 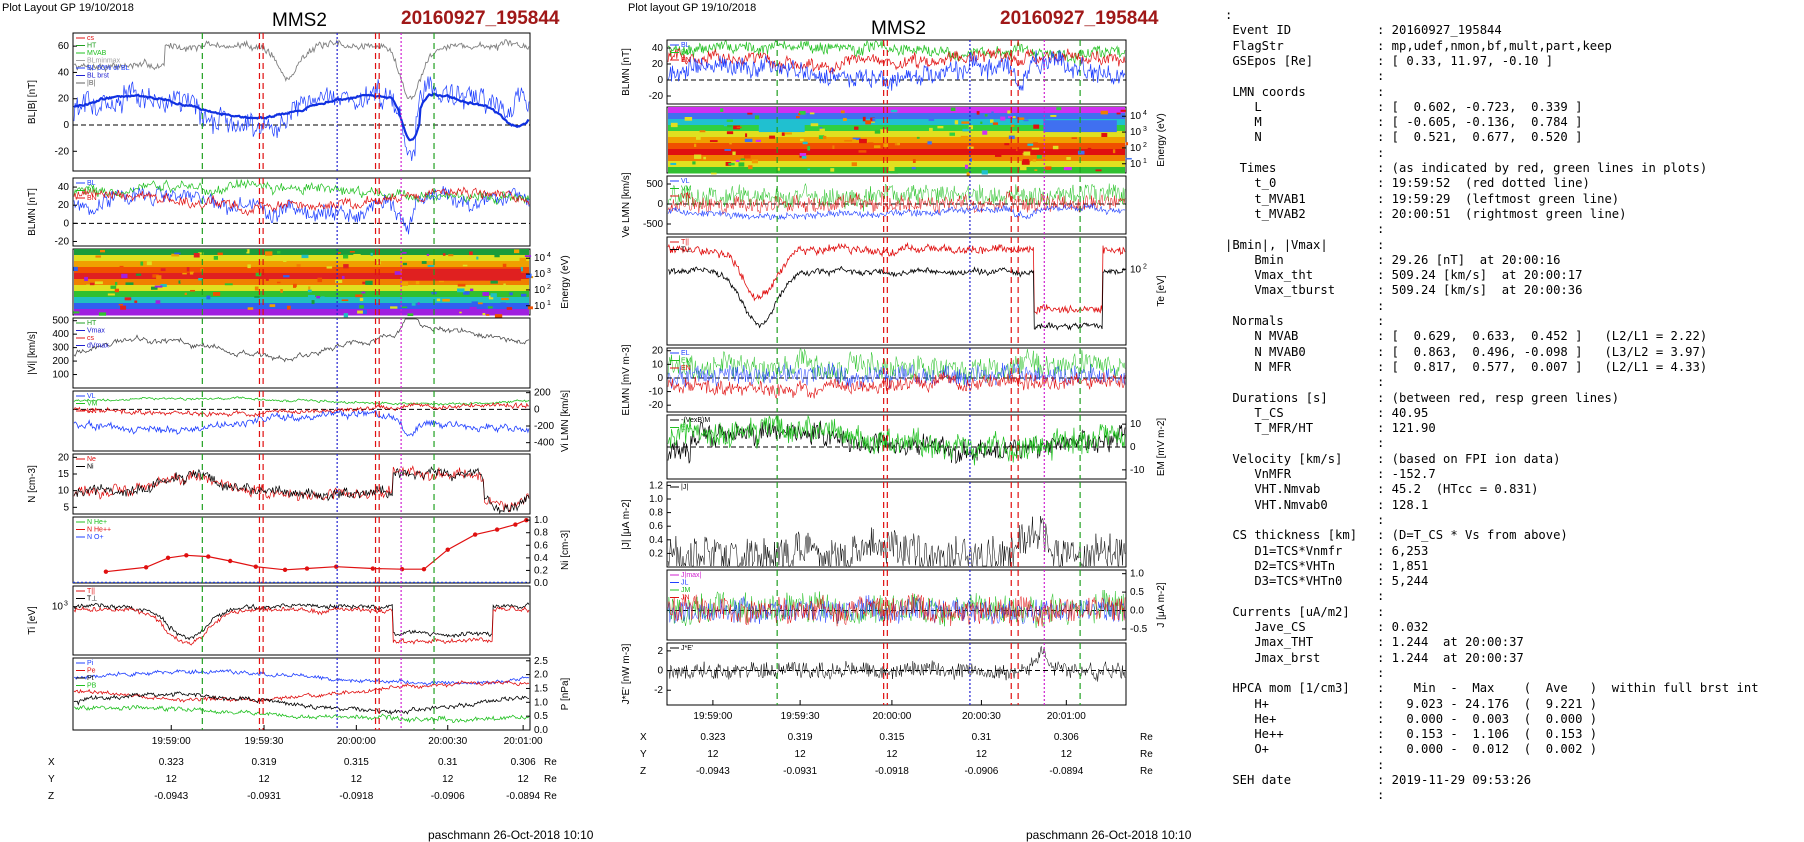 What do you see at coordinates (686, 250) in the screenshot?
I see `legend-entry: T⊥` at bounding box center [686, 250].